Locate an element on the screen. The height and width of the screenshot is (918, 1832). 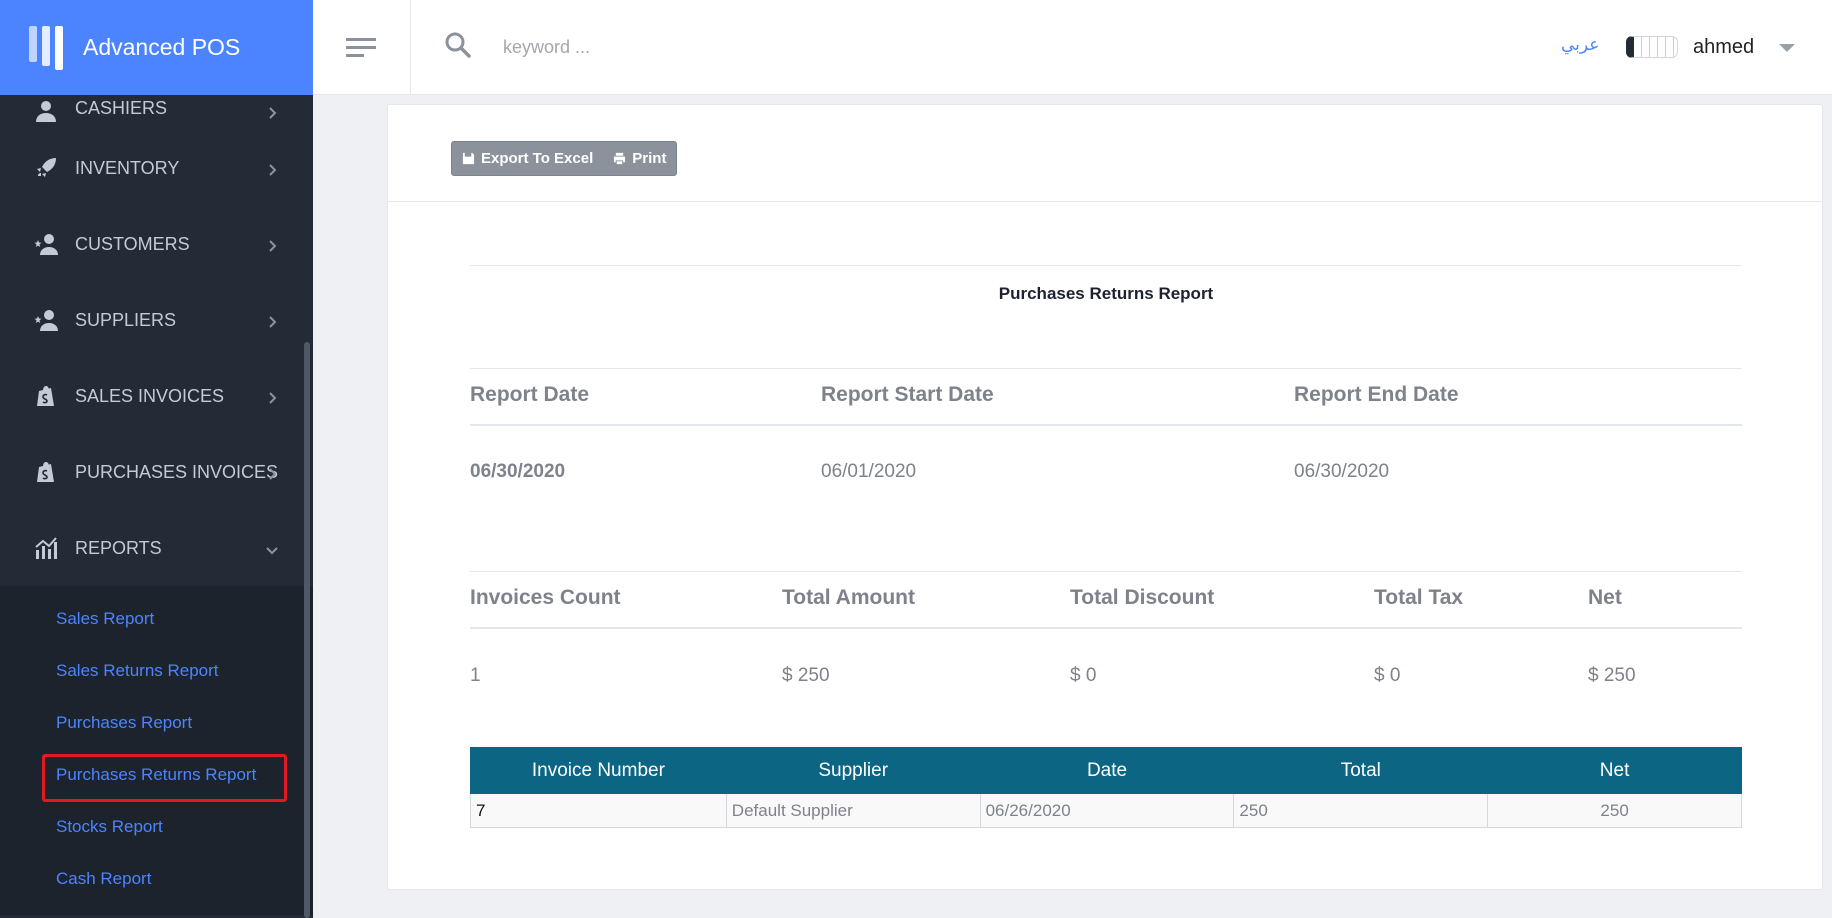
submenu-sales-returns-report: Sales Returns Report is located at coordinates (137, 670).